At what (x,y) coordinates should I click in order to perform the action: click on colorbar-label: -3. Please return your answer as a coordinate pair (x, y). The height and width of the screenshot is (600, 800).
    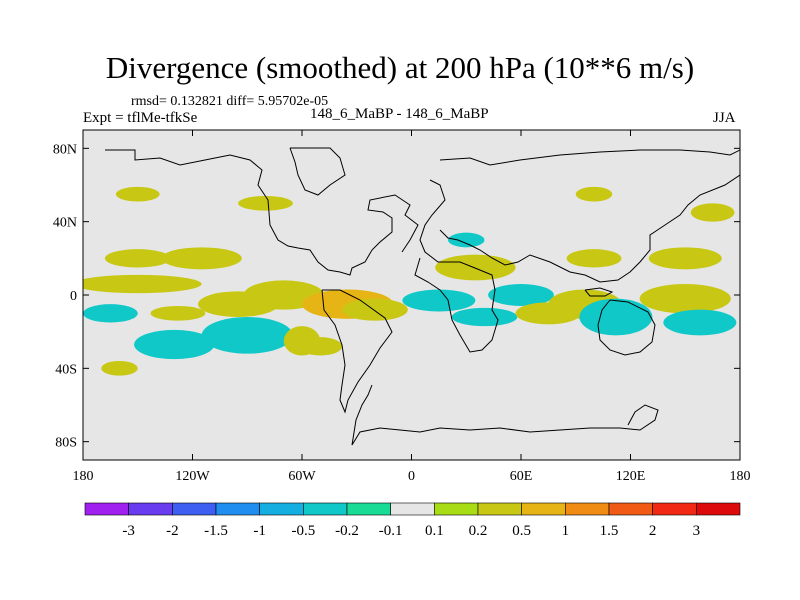
    Looking at the image, I should click on (128, 531).